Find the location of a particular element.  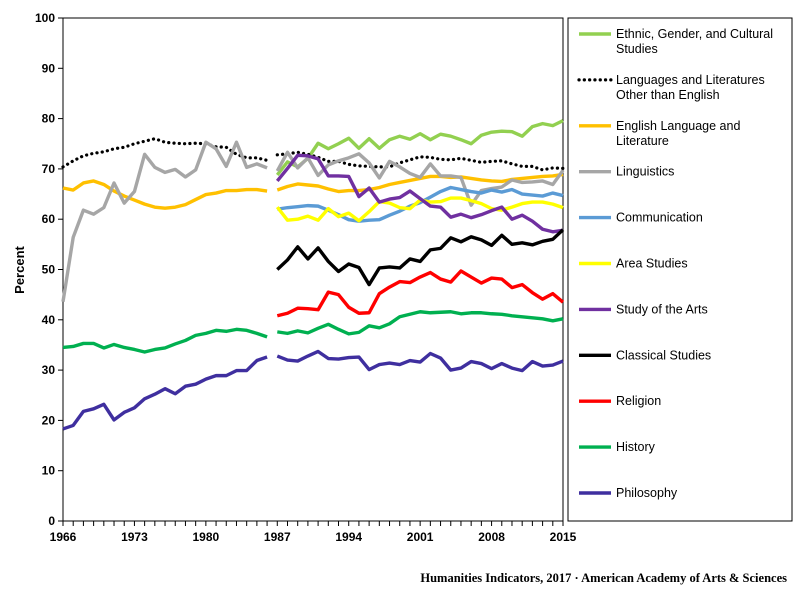

legend-item-communication: Communication is located at coordinates (641, 218).